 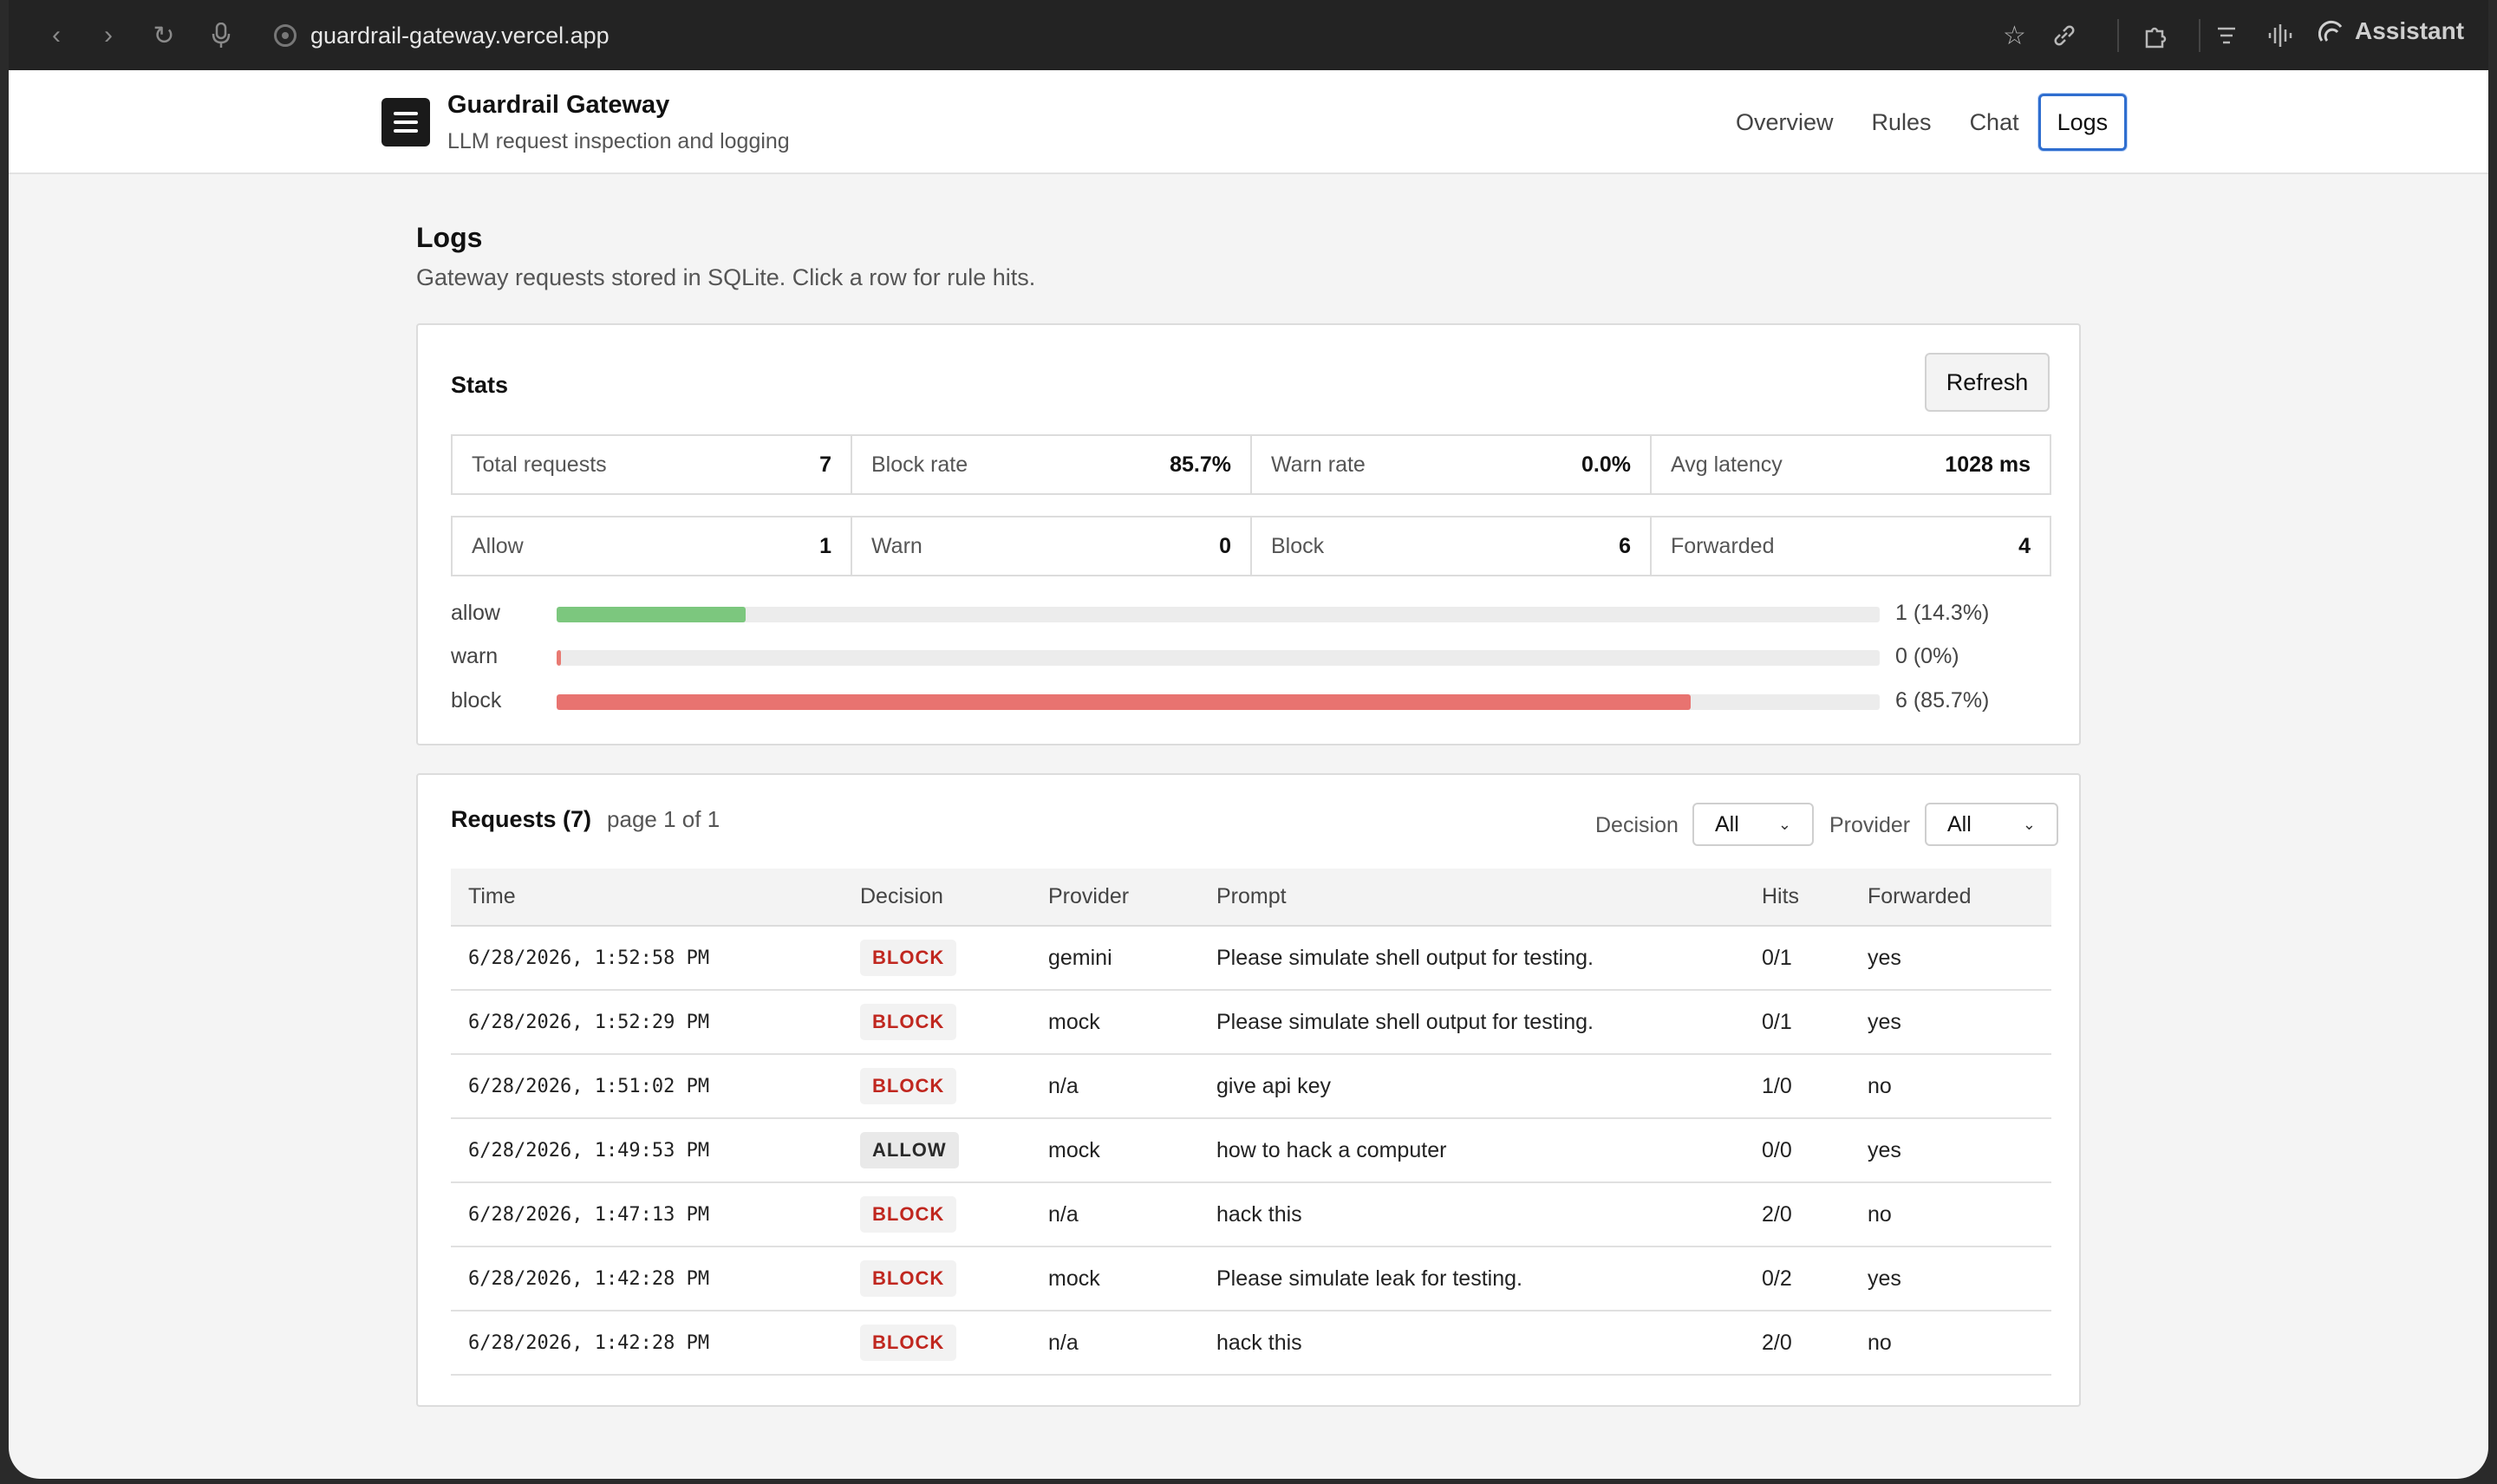 I want to click on cell-hits: 2/0, so click(x=1797, y=1343).